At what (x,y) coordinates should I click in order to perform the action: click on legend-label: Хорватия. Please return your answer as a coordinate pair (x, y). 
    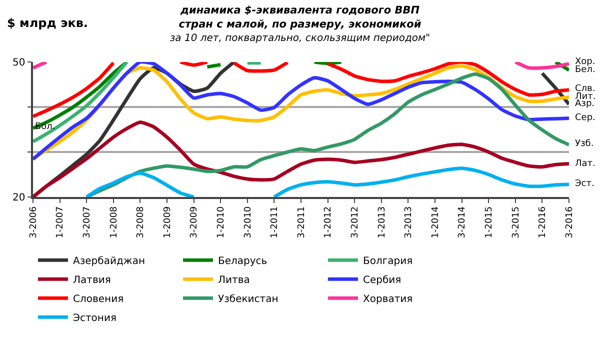
    Looking at the image, I should click on (388, 299).